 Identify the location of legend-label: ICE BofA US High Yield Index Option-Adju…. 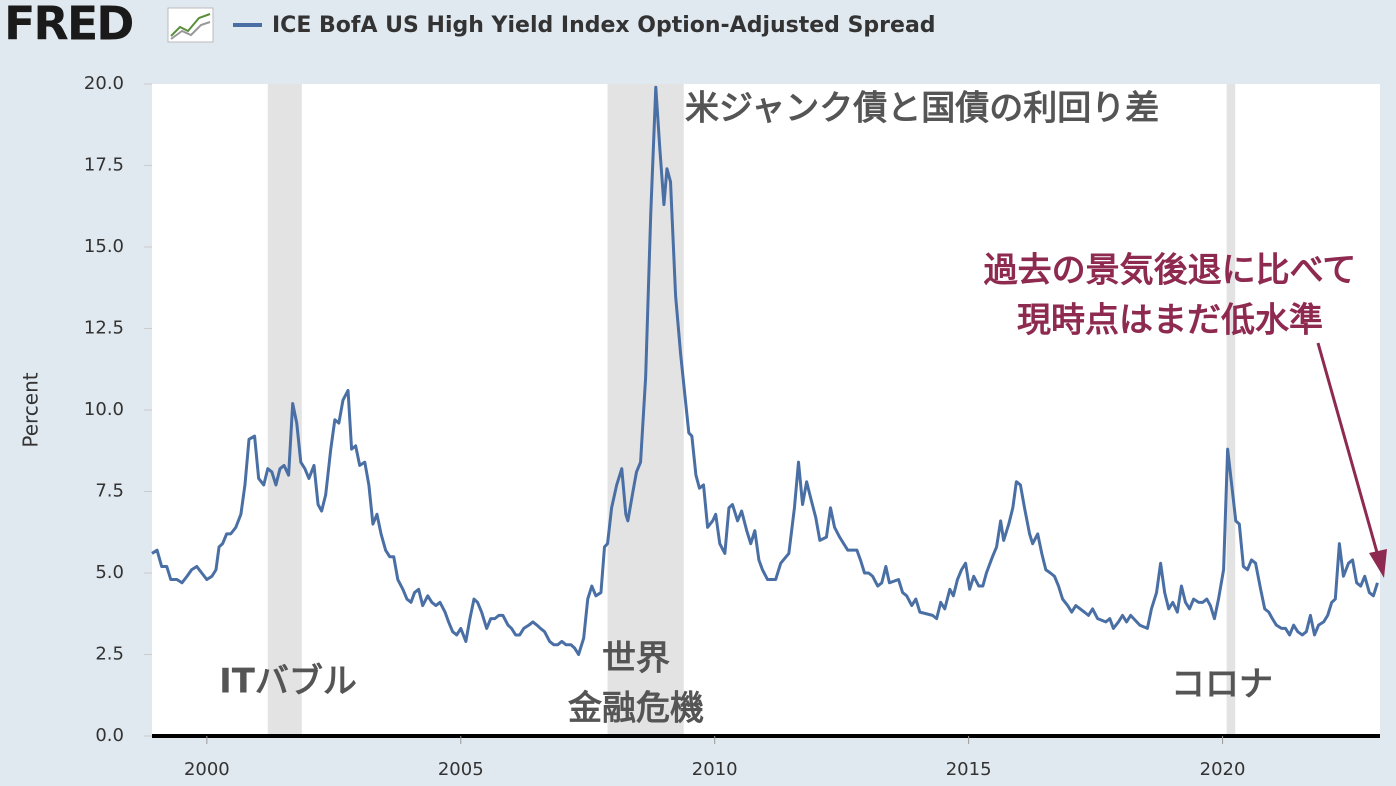
(604, 25).